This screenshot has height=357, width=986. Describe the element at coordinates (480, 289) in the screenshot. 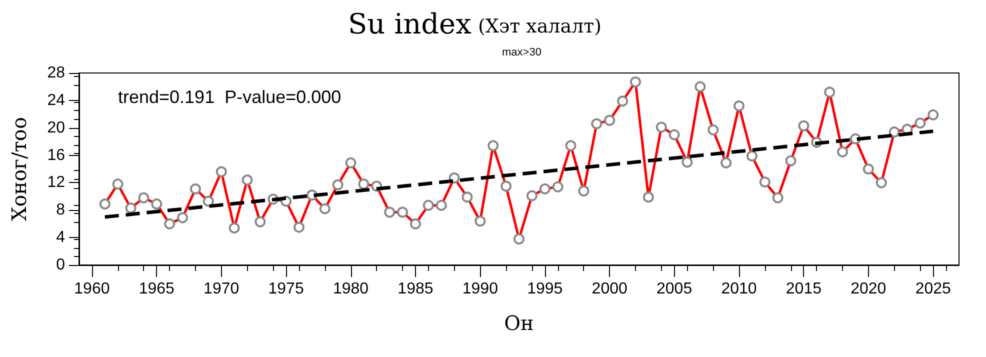

I see `x-tick-label: 1990` at that location.